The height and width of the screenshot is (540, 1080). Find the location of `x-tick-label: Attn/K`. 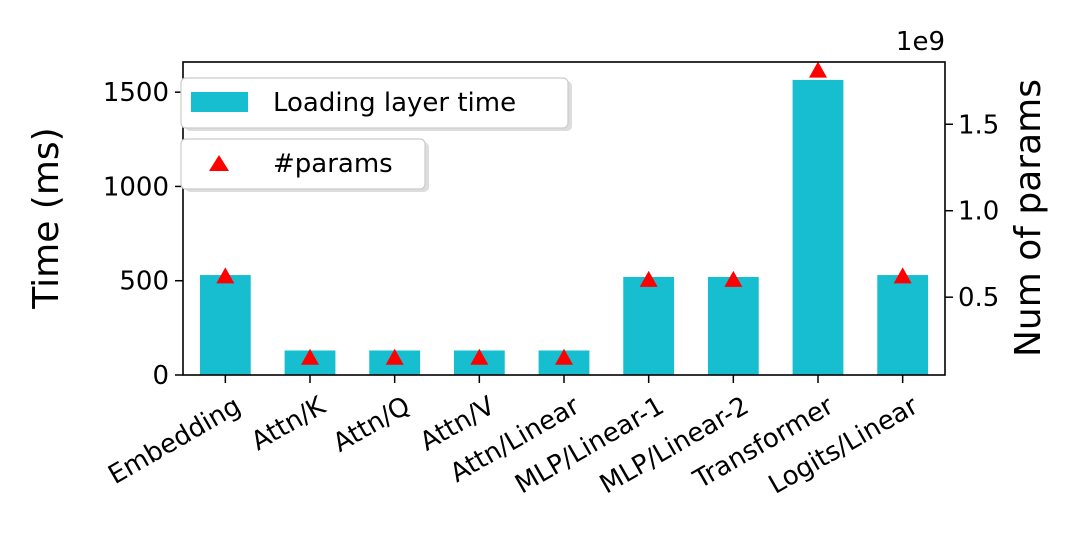

x-tick-label: Attn/K is located at coordinates (288, 424).